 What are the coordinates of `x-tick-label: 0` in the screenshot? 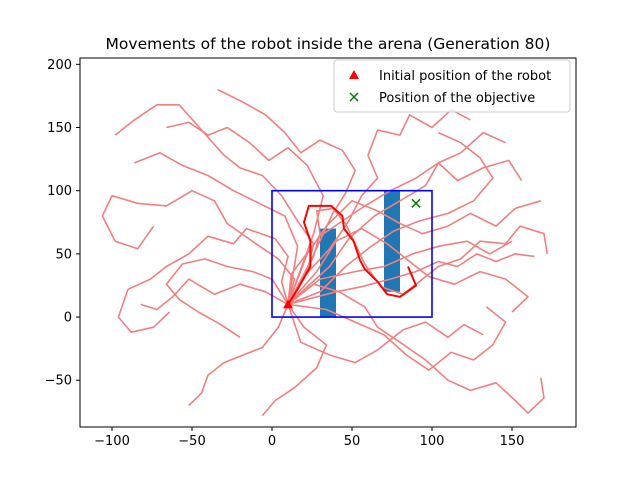 It's located at (272, 441).